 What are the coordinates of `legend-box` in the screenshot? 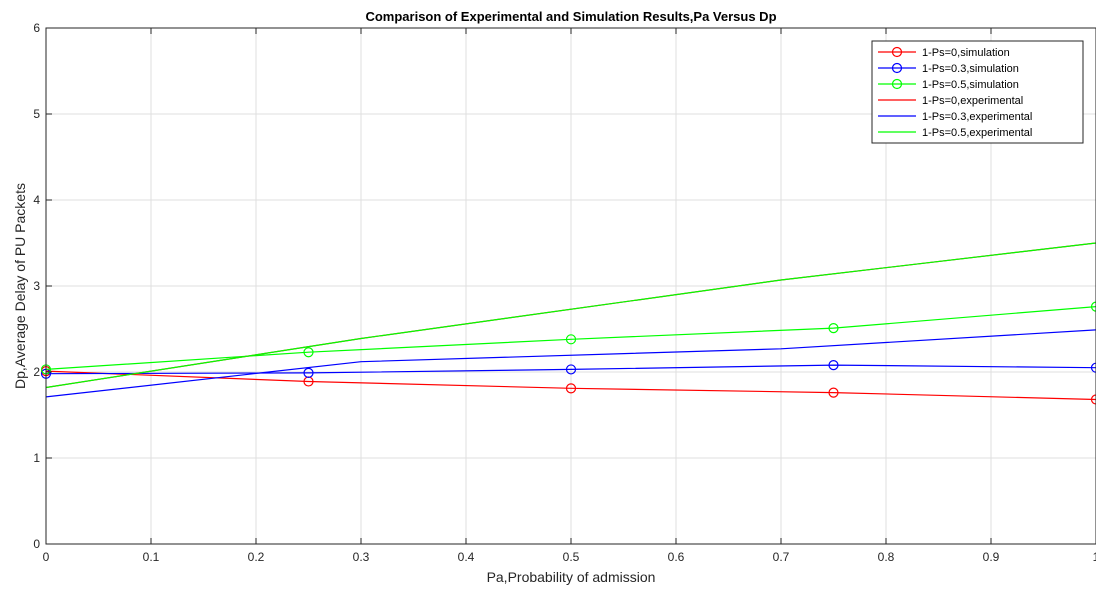 It's located at (977, 92).